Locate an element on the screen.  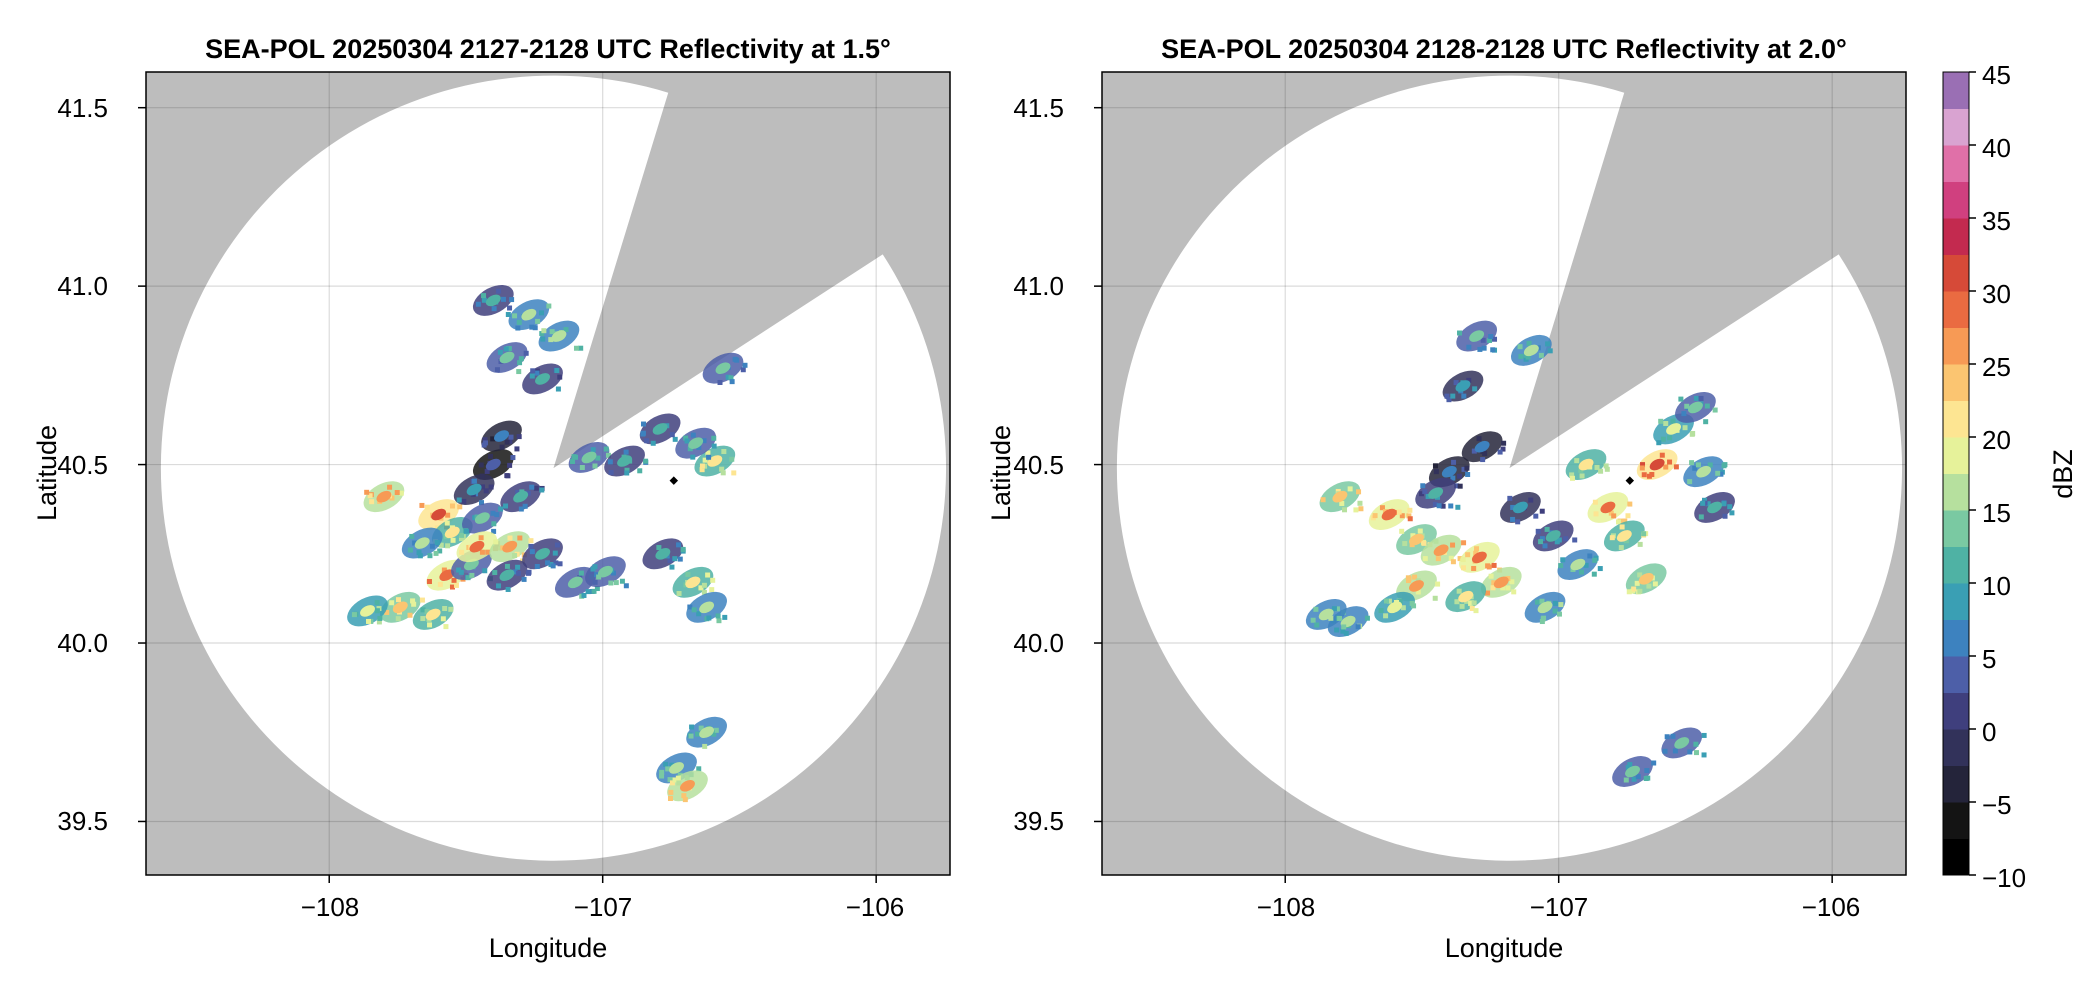
left-x-axis-label: Longitude is located at coordinates (548, 948).